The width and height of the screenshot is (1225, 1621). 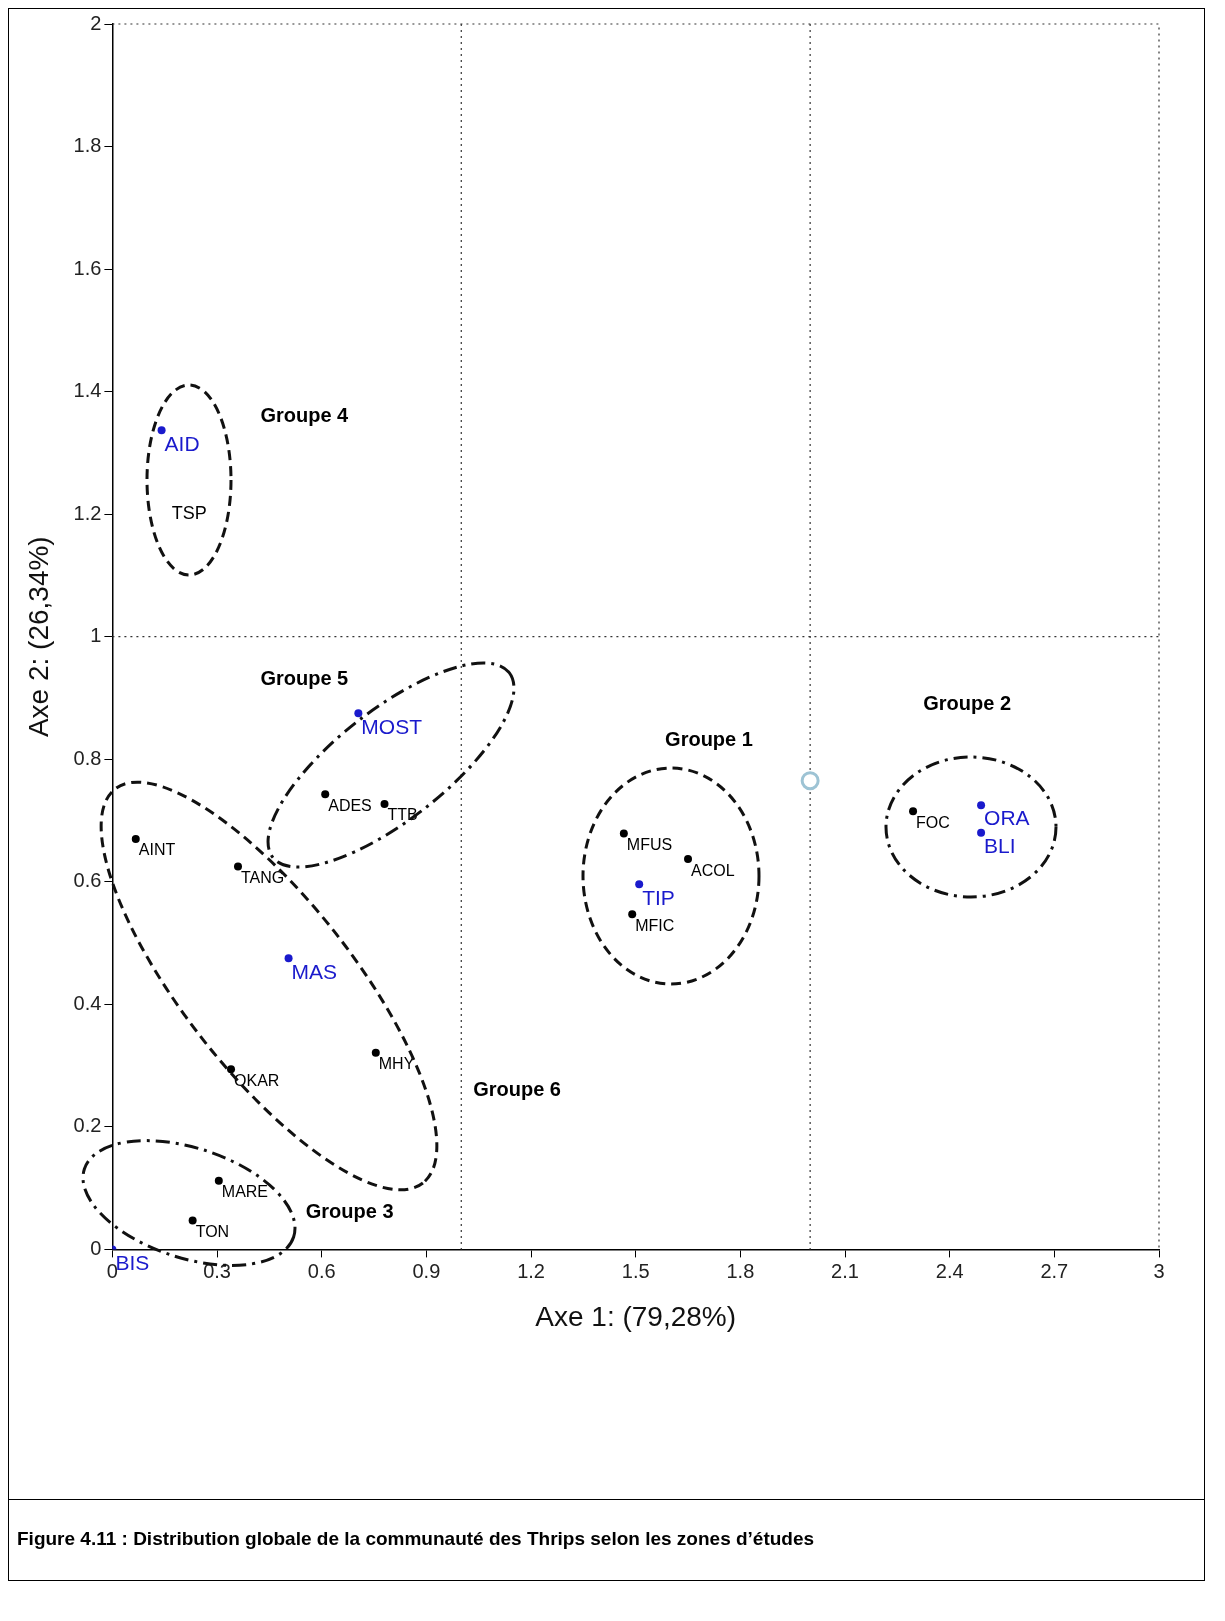 I want to click on data-label: BLI, so click(x=1000, y=846).